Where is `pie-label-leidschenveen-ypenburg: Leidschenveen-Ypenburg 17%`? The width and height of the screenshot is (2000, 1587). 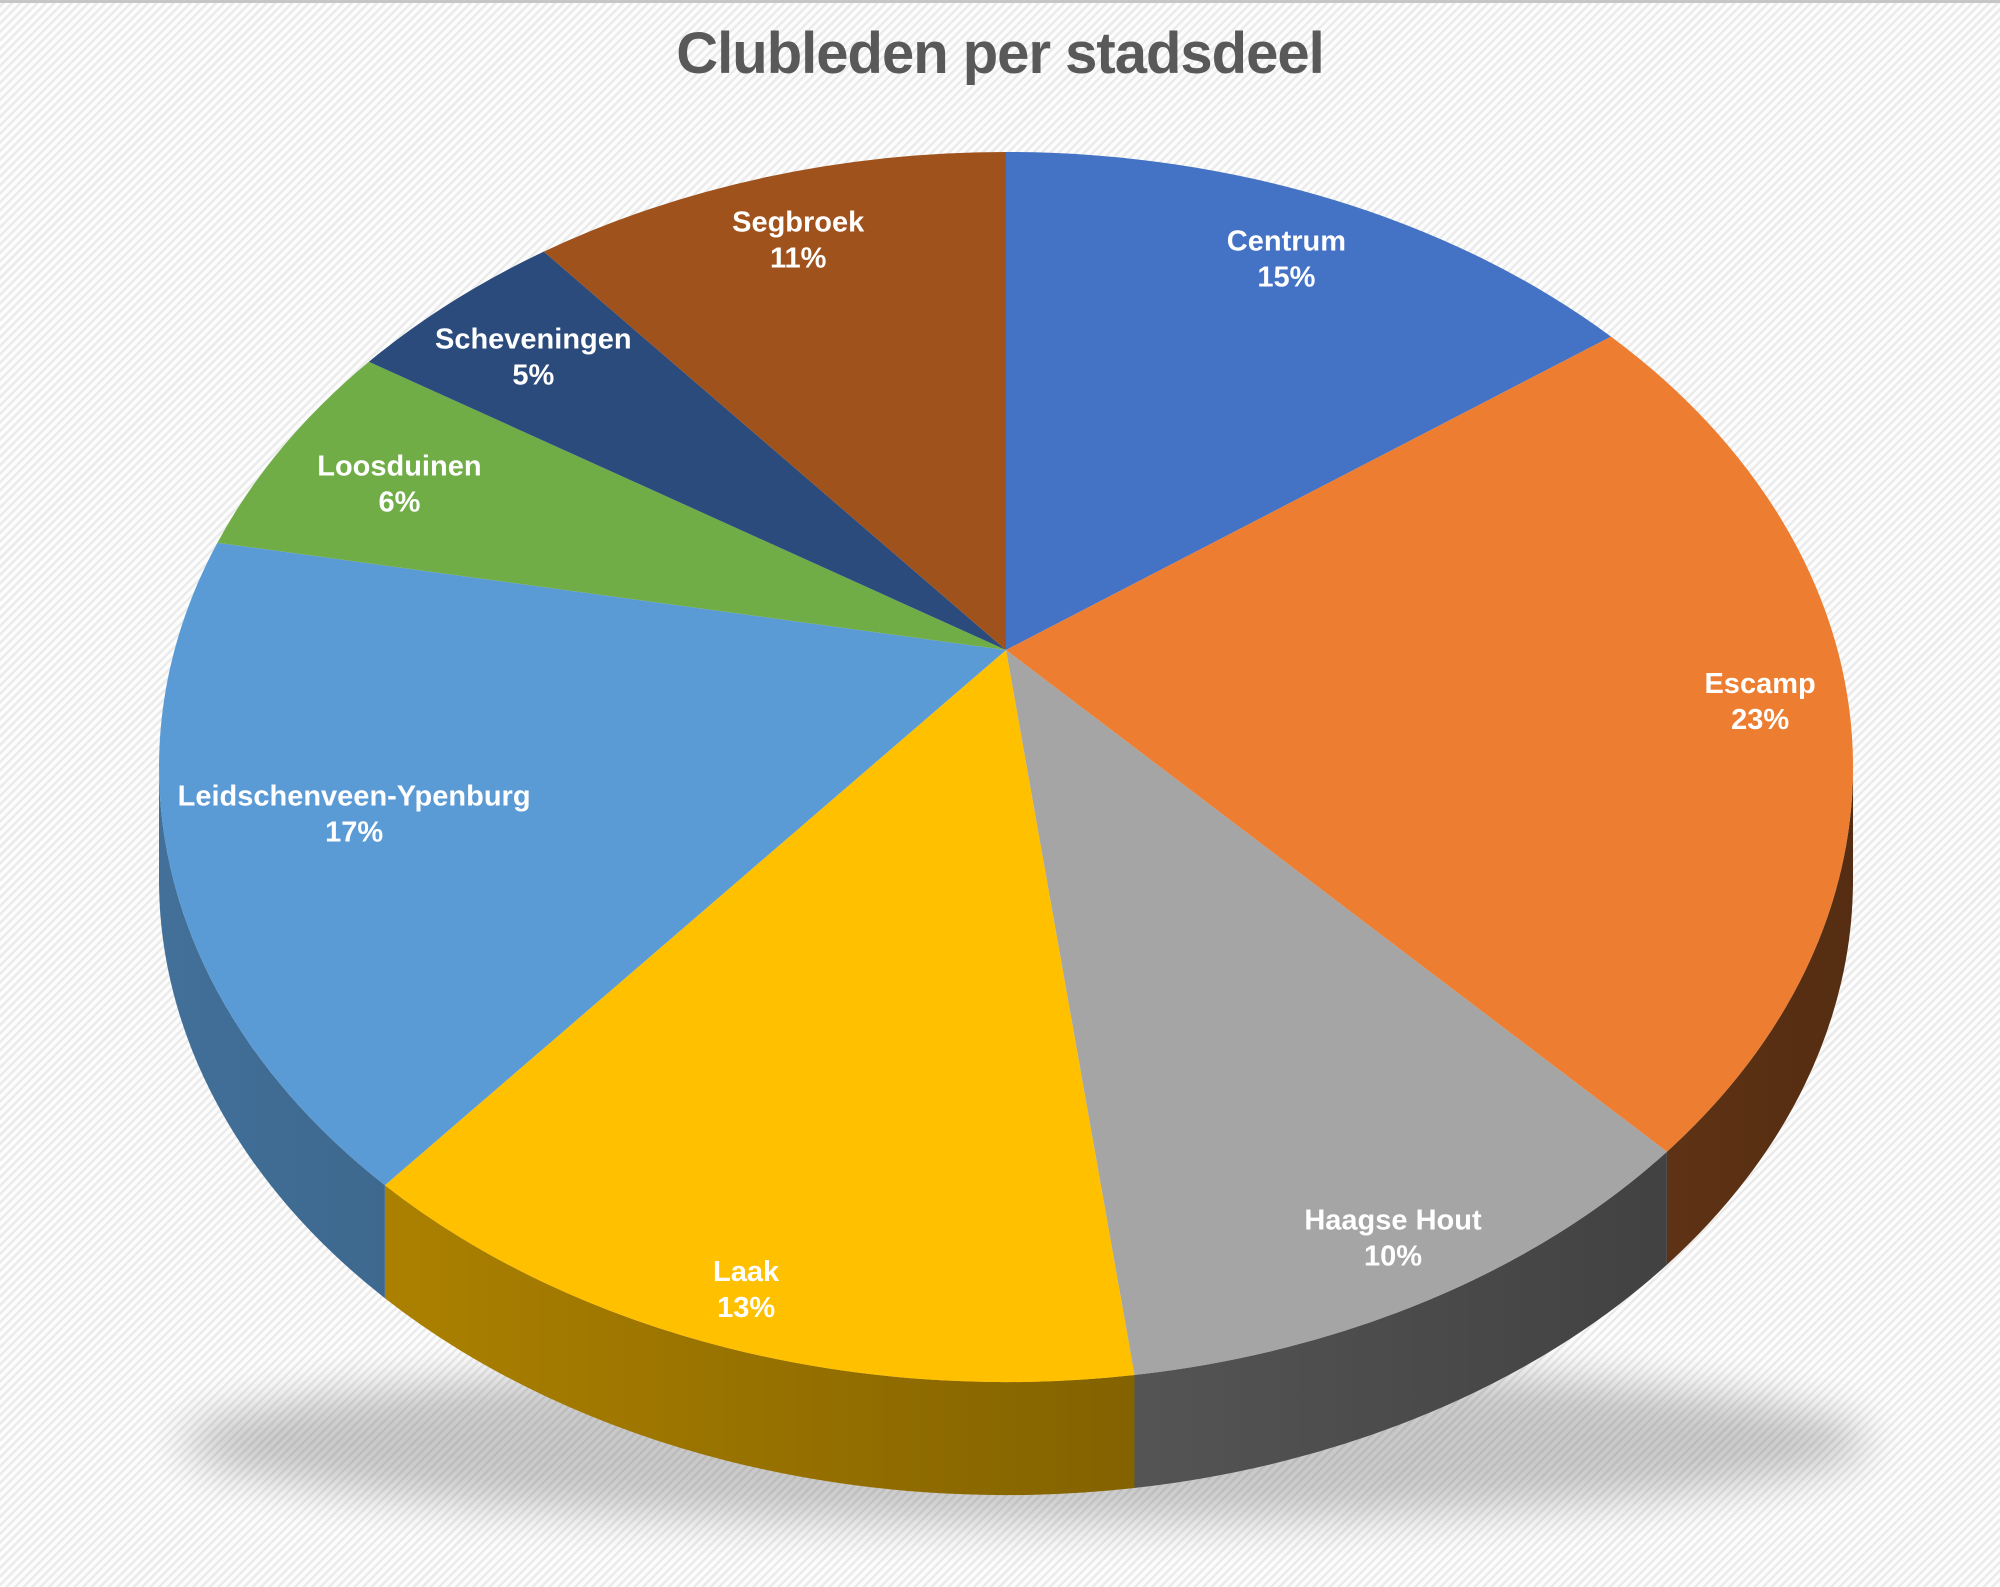
pie-label-leidschenveen-ypenburg: Leidschenveen-Ypenburg 17% is located at coordinates (354, 815).